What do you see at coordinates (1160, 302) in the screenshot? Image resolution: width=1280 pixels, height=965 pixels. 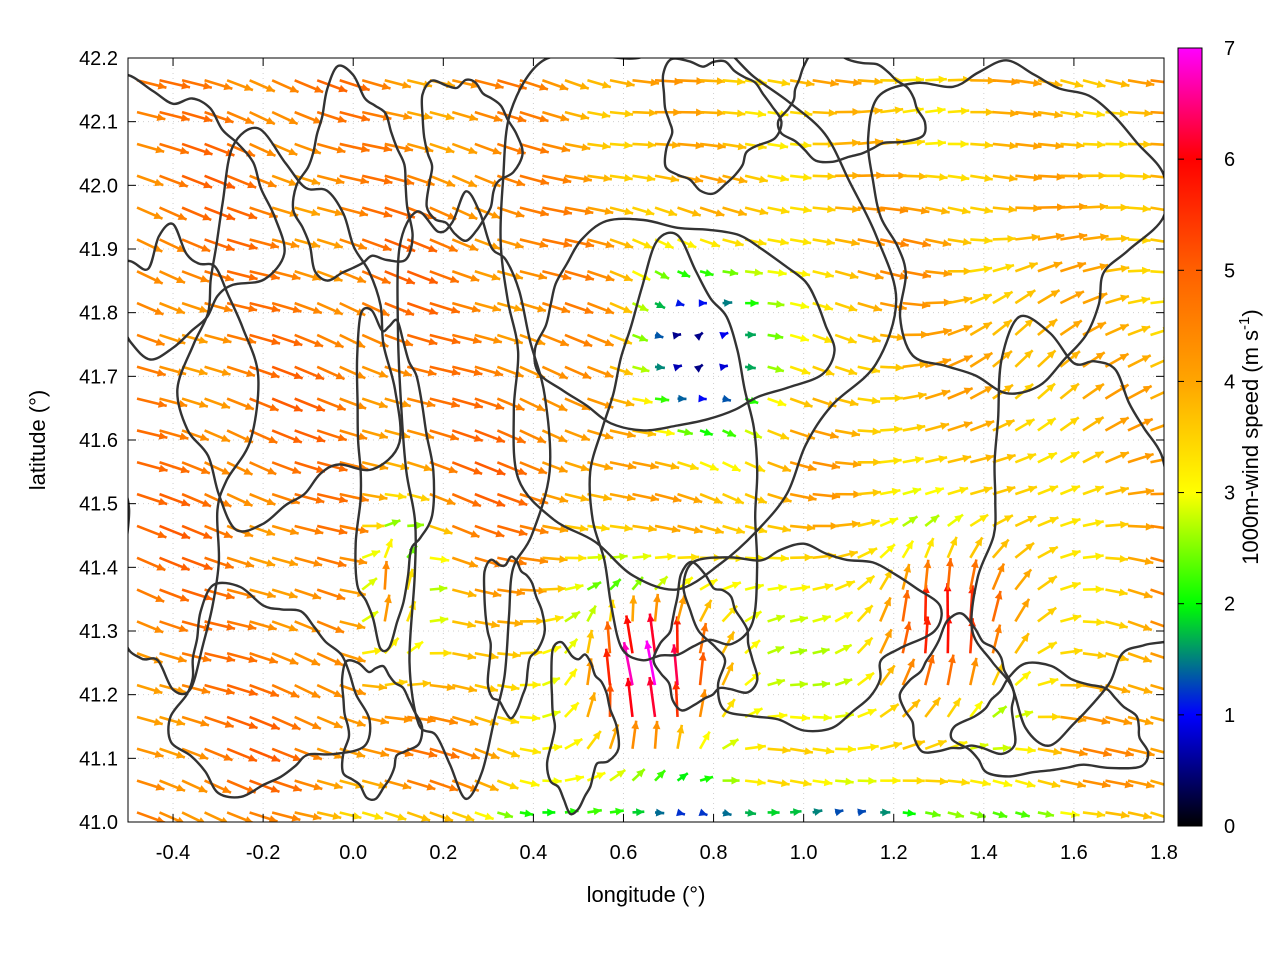 I see `wind-arrow-shaft` at bounding box center [1160, 302].